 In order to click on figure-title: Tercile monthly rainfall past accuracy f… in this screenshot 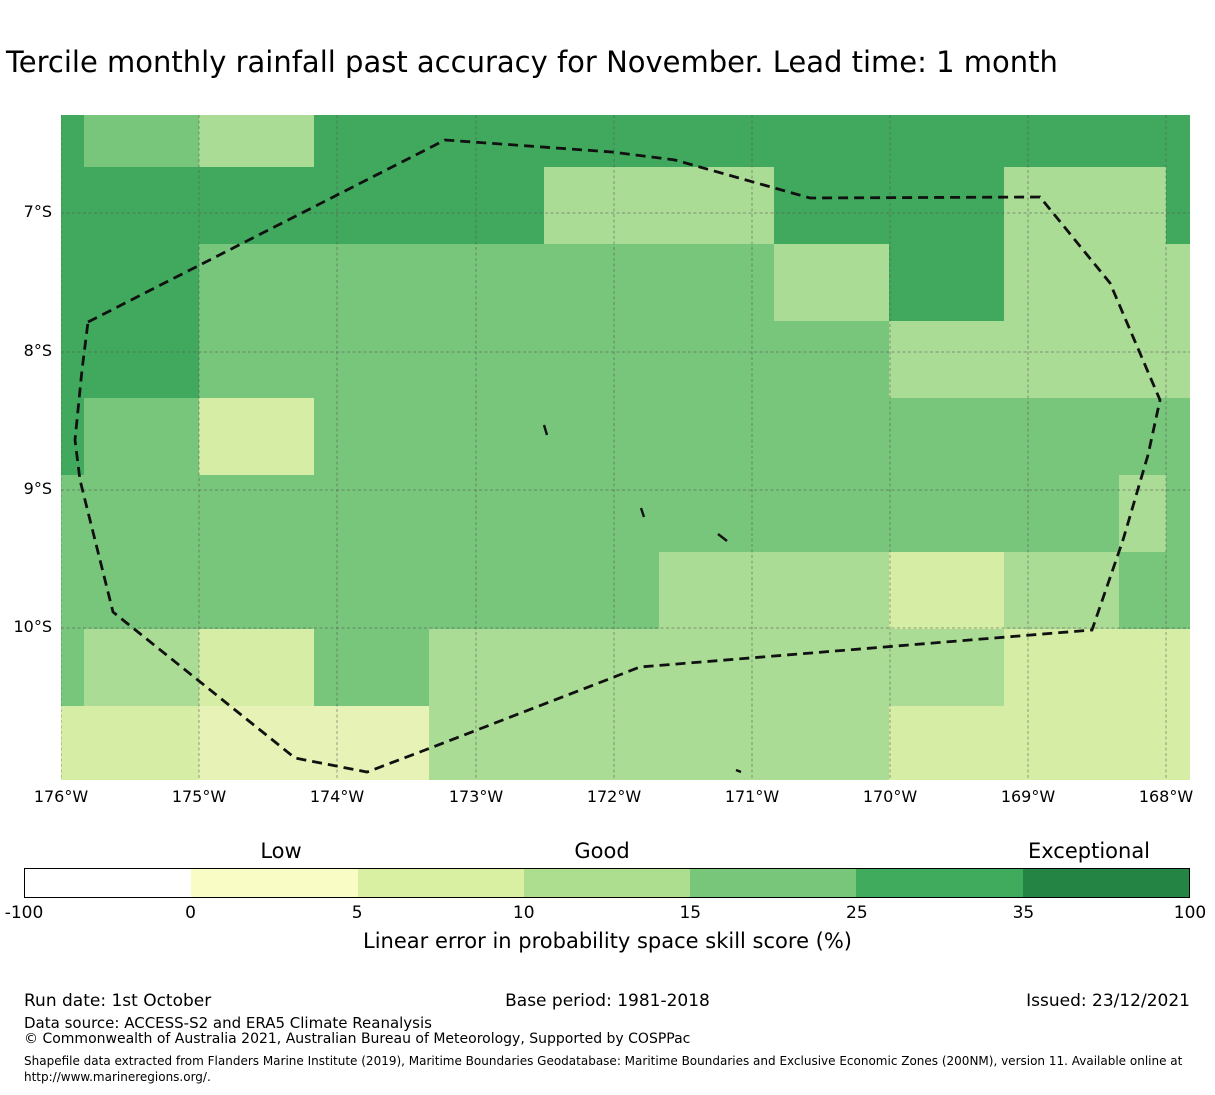, I will do `click(532, 62)`.